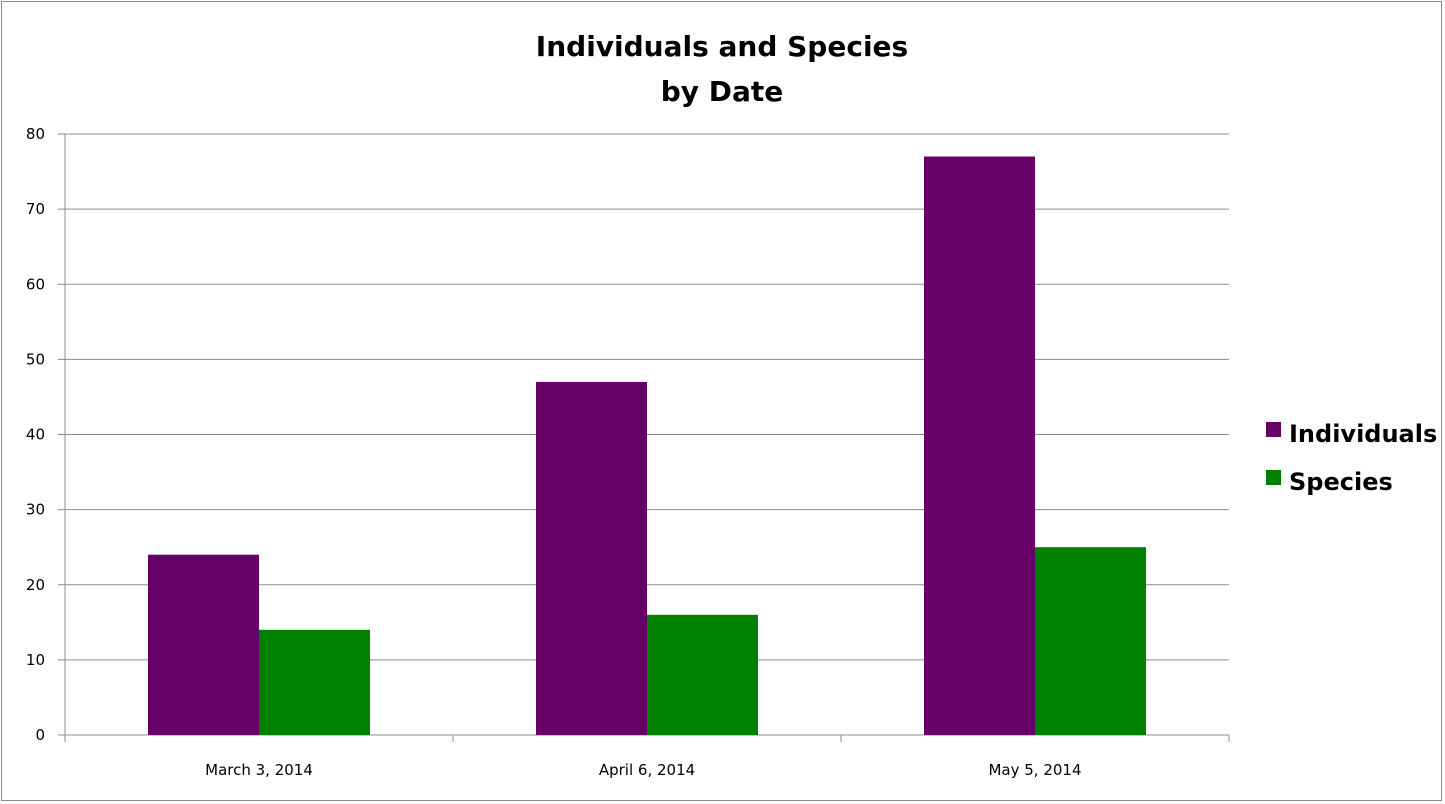  What do you see at coordinates (35, 660) in the screenshot?
I see `y-tick-label: 10` at bounding box center [35, 660].